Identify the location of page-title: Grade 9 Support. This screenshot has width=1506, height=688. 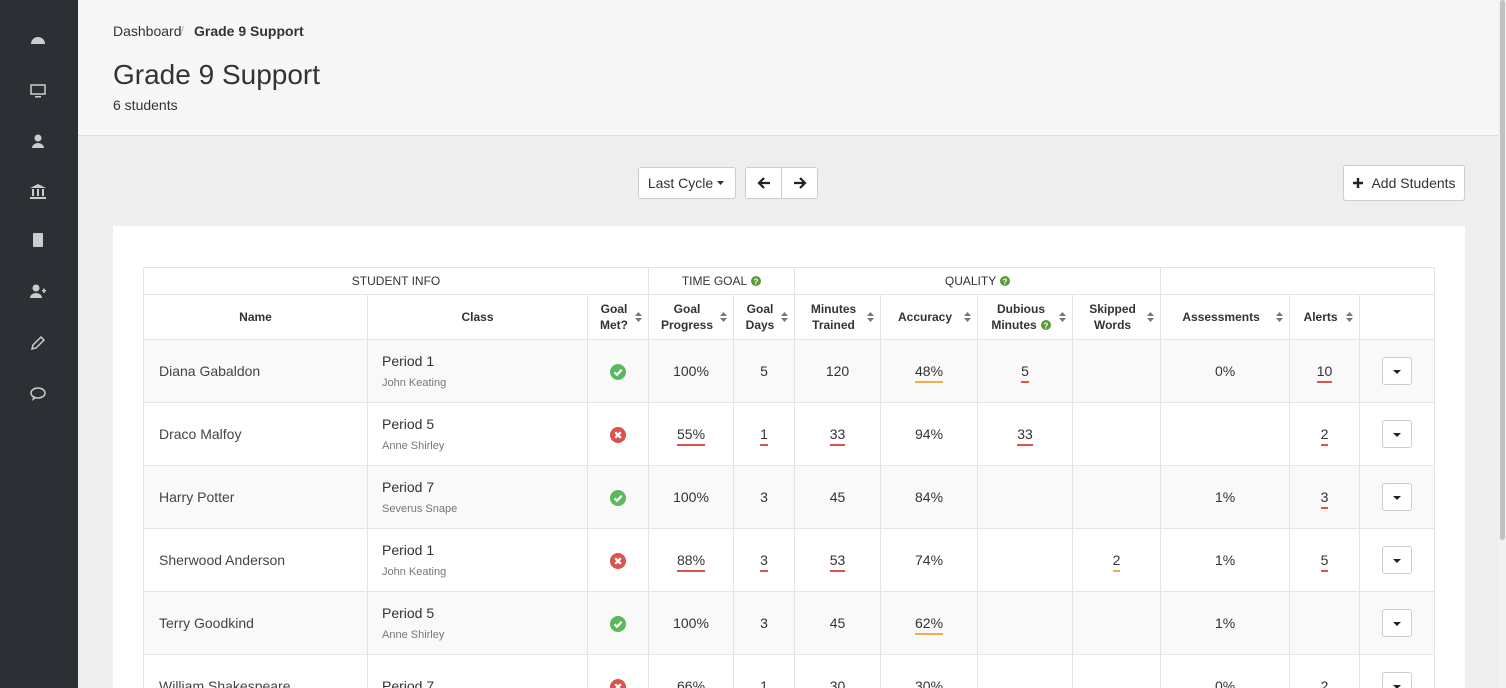
(217, 74).